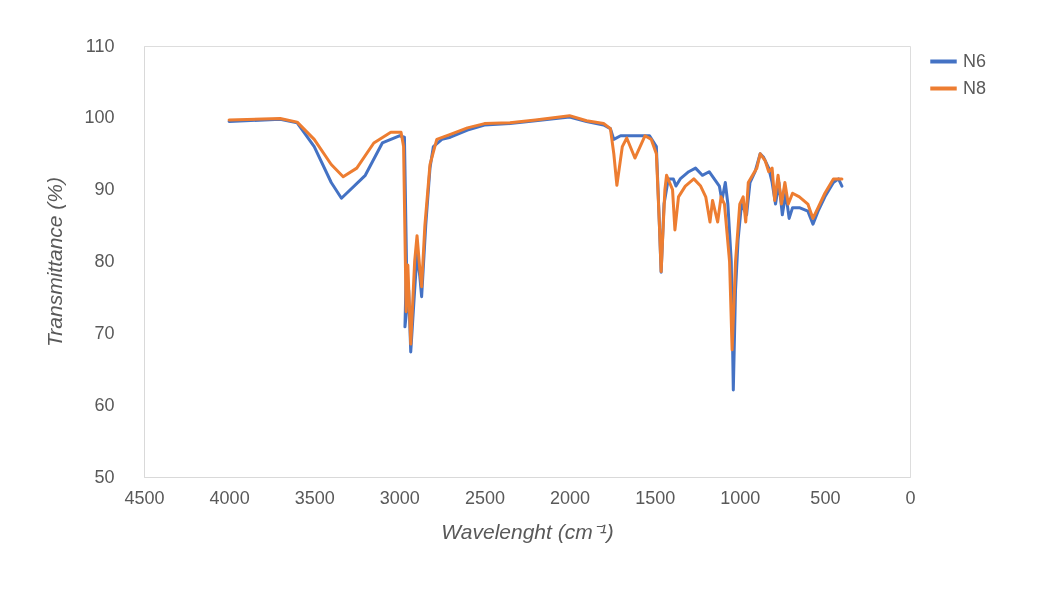 The height and width of the screenshot is (590, 1056). Describe the element at coordinates (99, 117) in the screenshot. I see `y-tick-label: 100` at that location.